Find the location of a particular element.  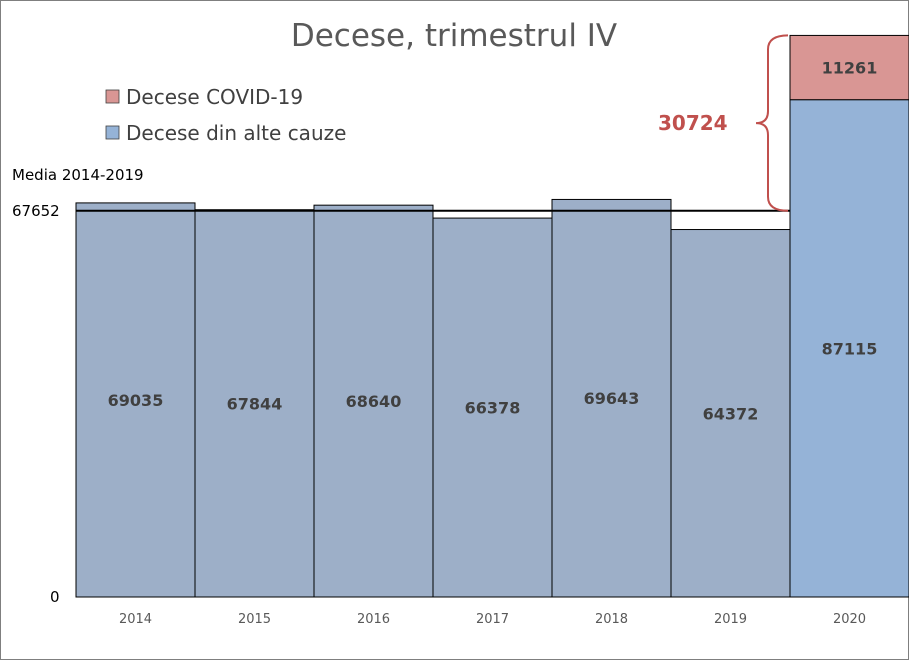

mean-line-label: Media 2014-2019 is located at coordinates (78, 175).